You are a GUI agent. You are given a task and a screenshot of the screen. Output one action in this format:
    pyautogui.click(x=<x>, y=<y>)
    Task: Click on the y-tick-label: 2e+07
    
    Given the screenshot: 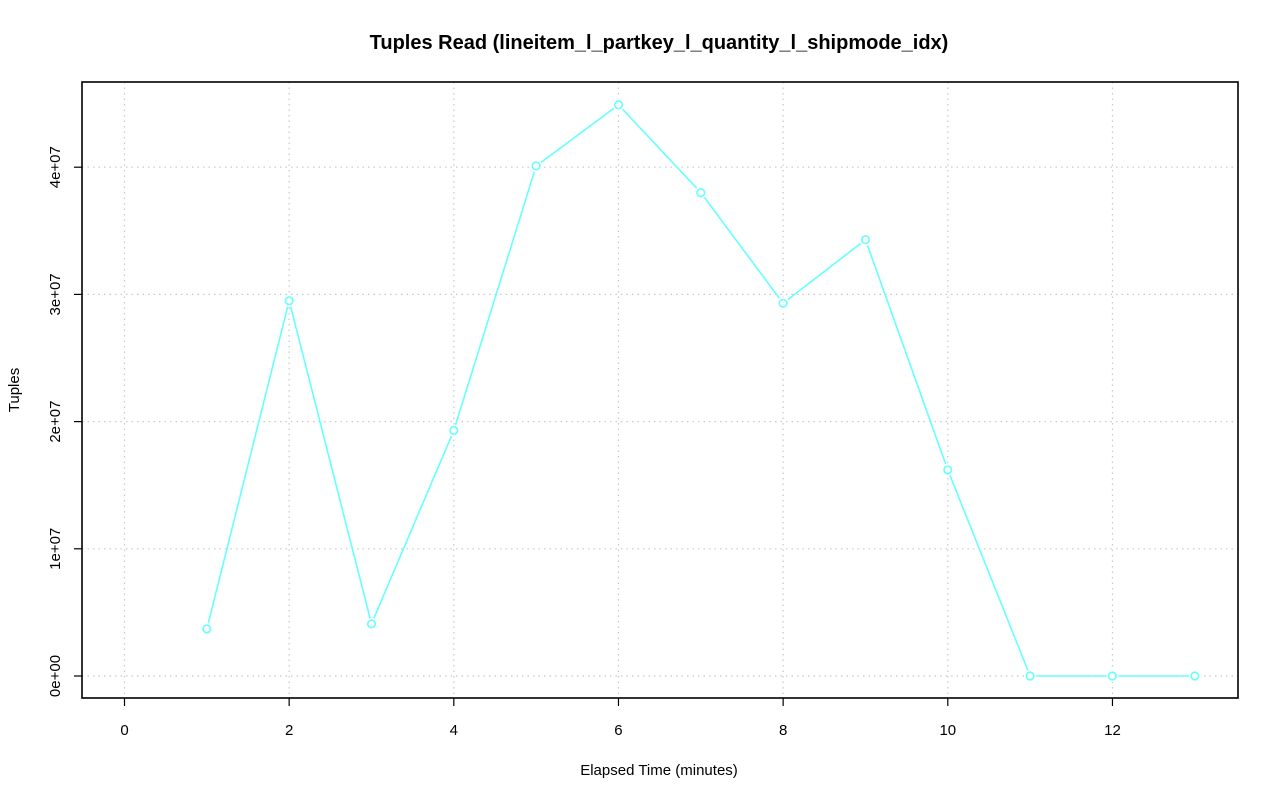 What is the action you would take?
    pyautogui.click(x=55, y=422)
    